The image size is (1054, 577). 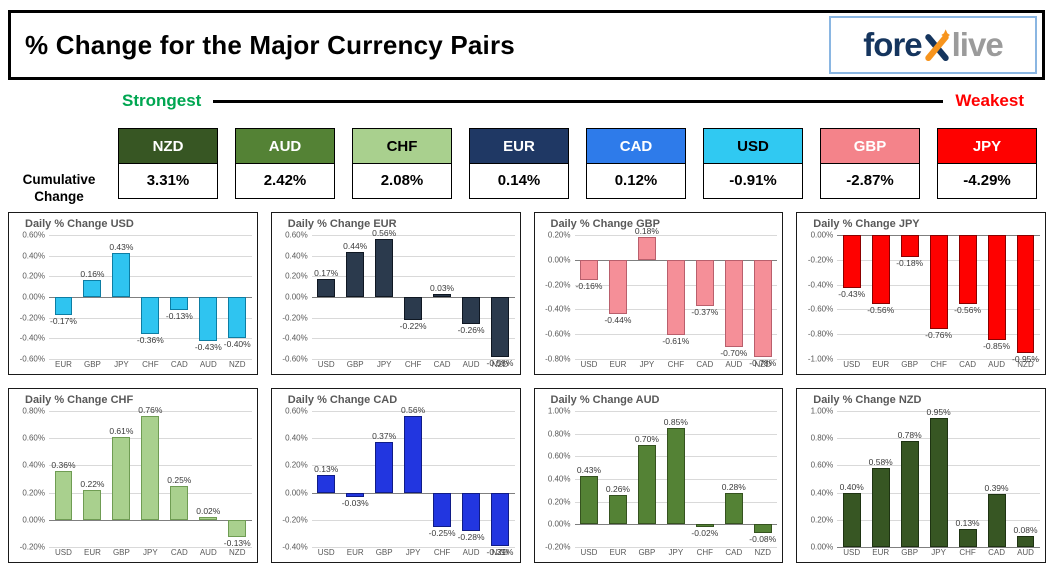 I want to click on currency-column-chf: CHF 2.08%, so click(x=402, y=167).